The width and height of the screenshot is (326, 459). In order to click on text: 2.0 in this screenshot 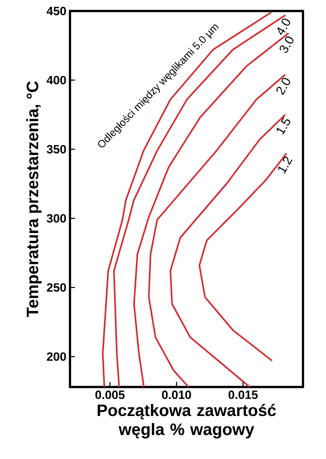, I will do `click(283, 87)`.